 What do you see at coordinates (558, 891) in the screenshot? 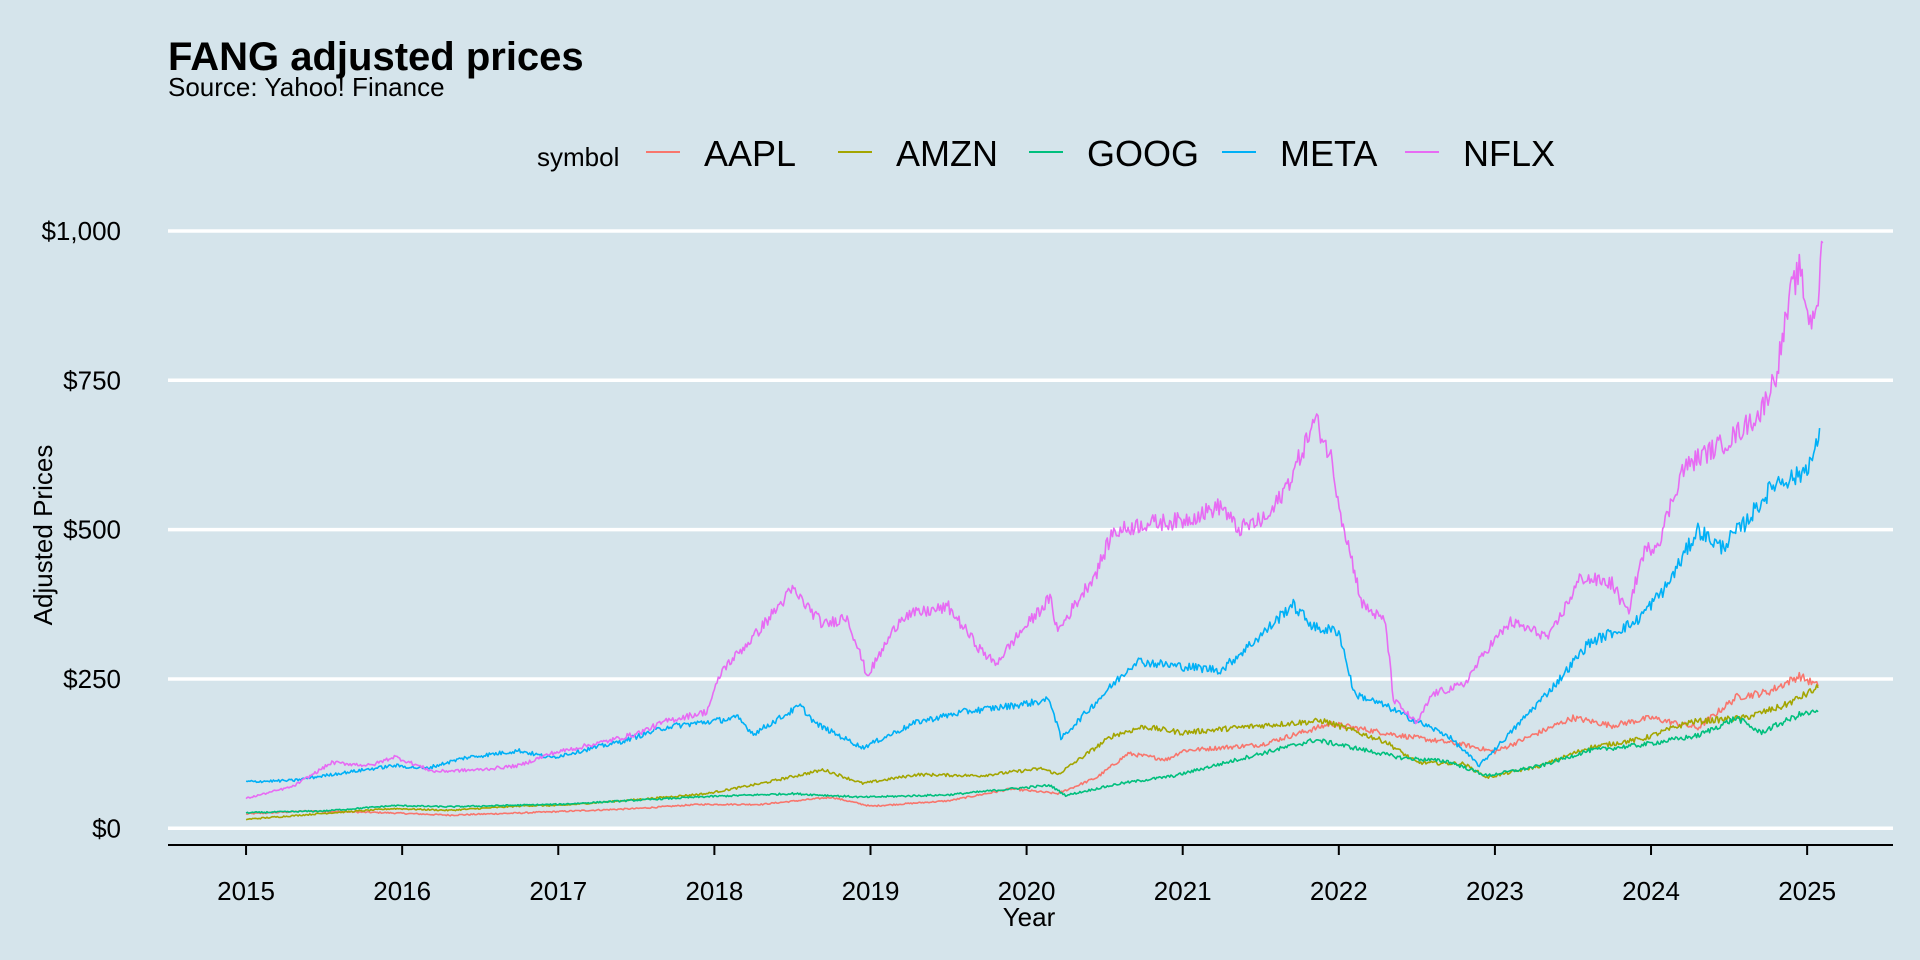
I see `x-tick-label: 2017` at bounding box center [558, 891].